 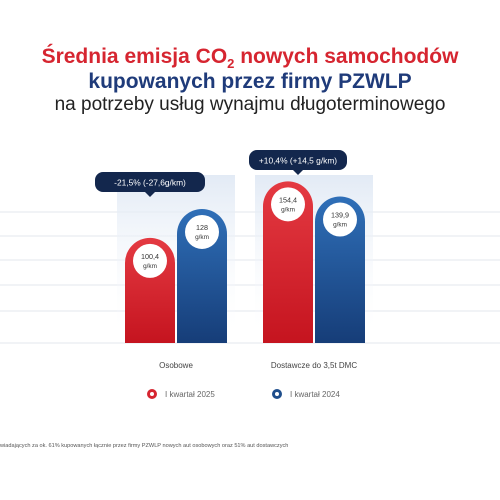 What do you see at coordinates (340, 269) in the screenshot?
I see `bar-q1-2024-dostawcze` at bounding box center [340, 269].